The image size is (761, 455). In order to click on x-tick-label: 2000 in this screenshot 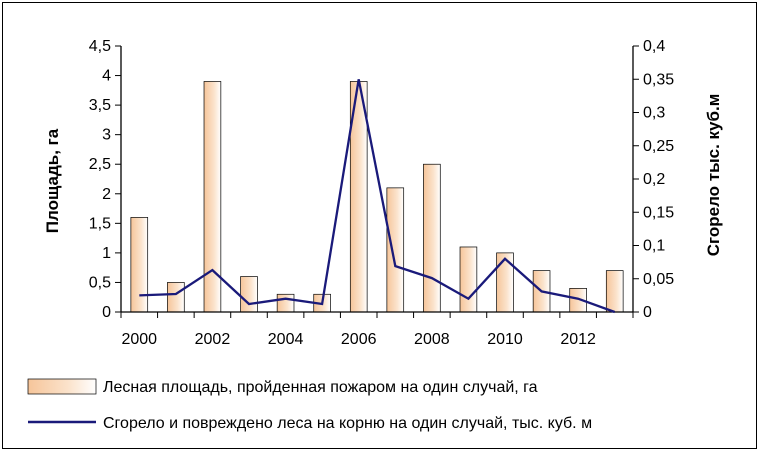, I will do `click(139, 339)`.